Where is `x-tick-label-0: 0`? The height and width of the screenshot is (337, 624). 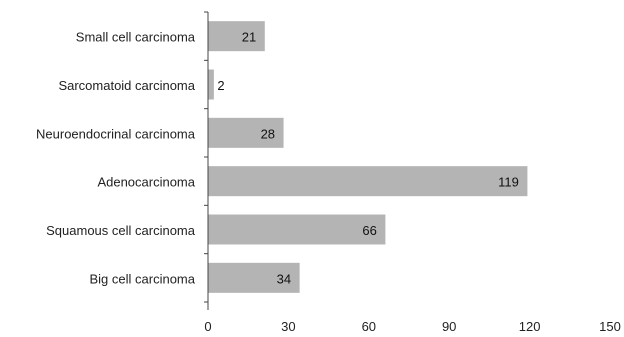 x-tick-label-0: 0 is located at coordinates (207, 326).